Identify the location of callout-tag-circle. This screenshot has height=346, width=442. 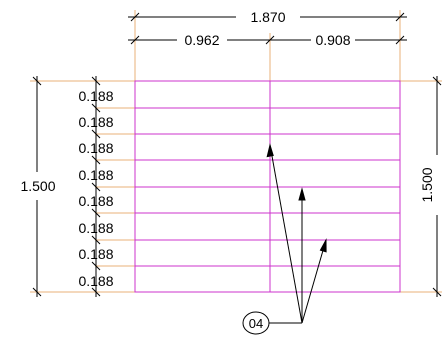
(256, 323).